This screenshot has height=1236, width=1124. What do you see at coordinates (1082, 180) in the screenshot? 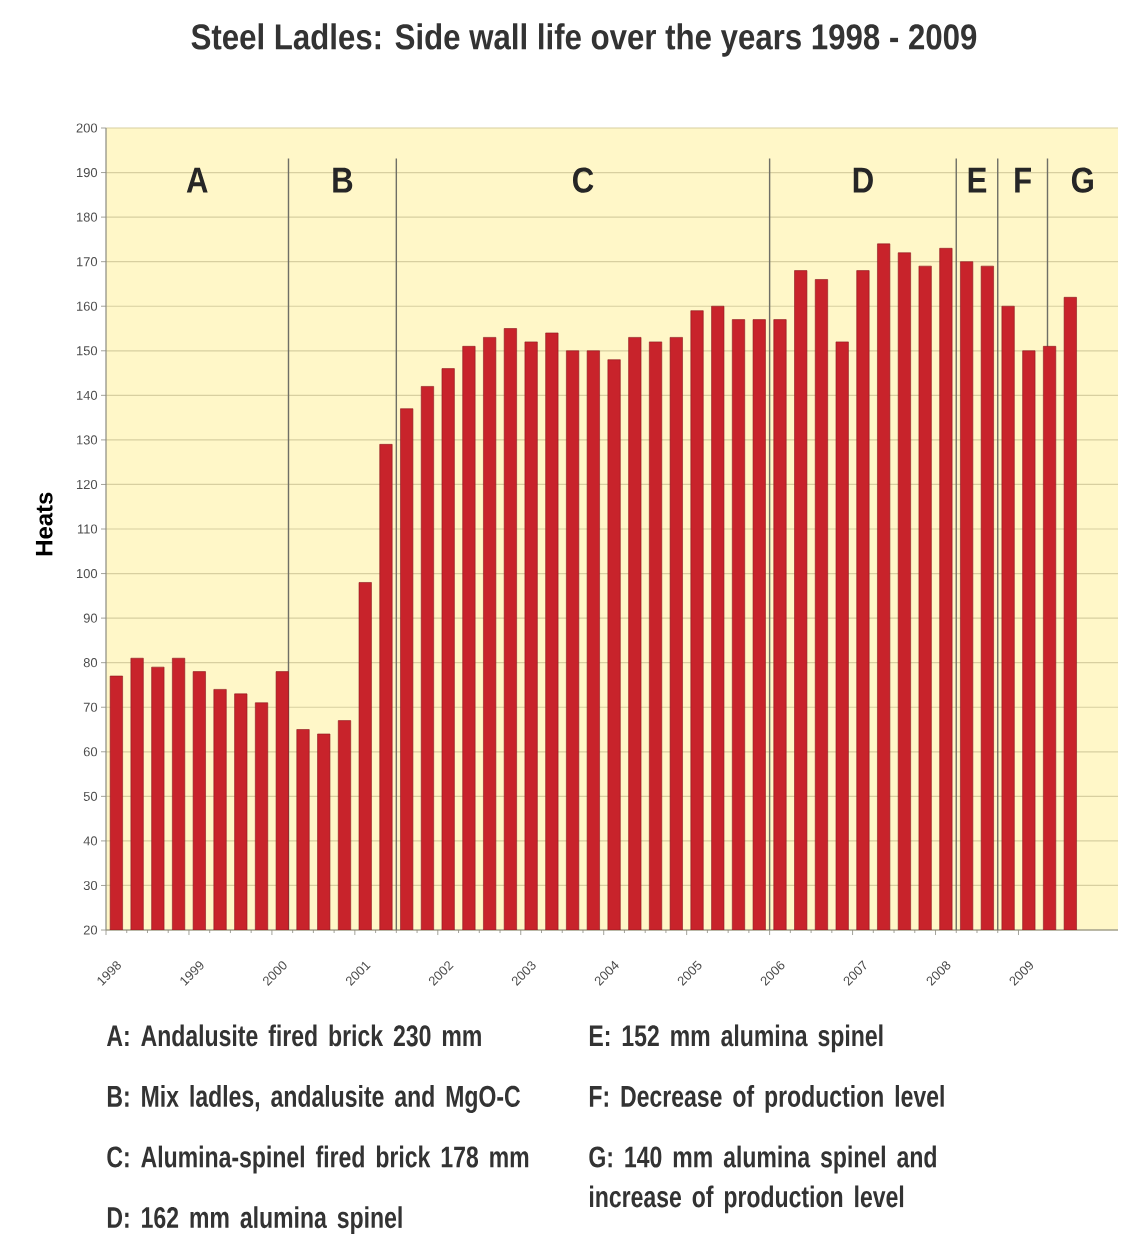
I see `annotation: G` at bounding box center [1082, 180].